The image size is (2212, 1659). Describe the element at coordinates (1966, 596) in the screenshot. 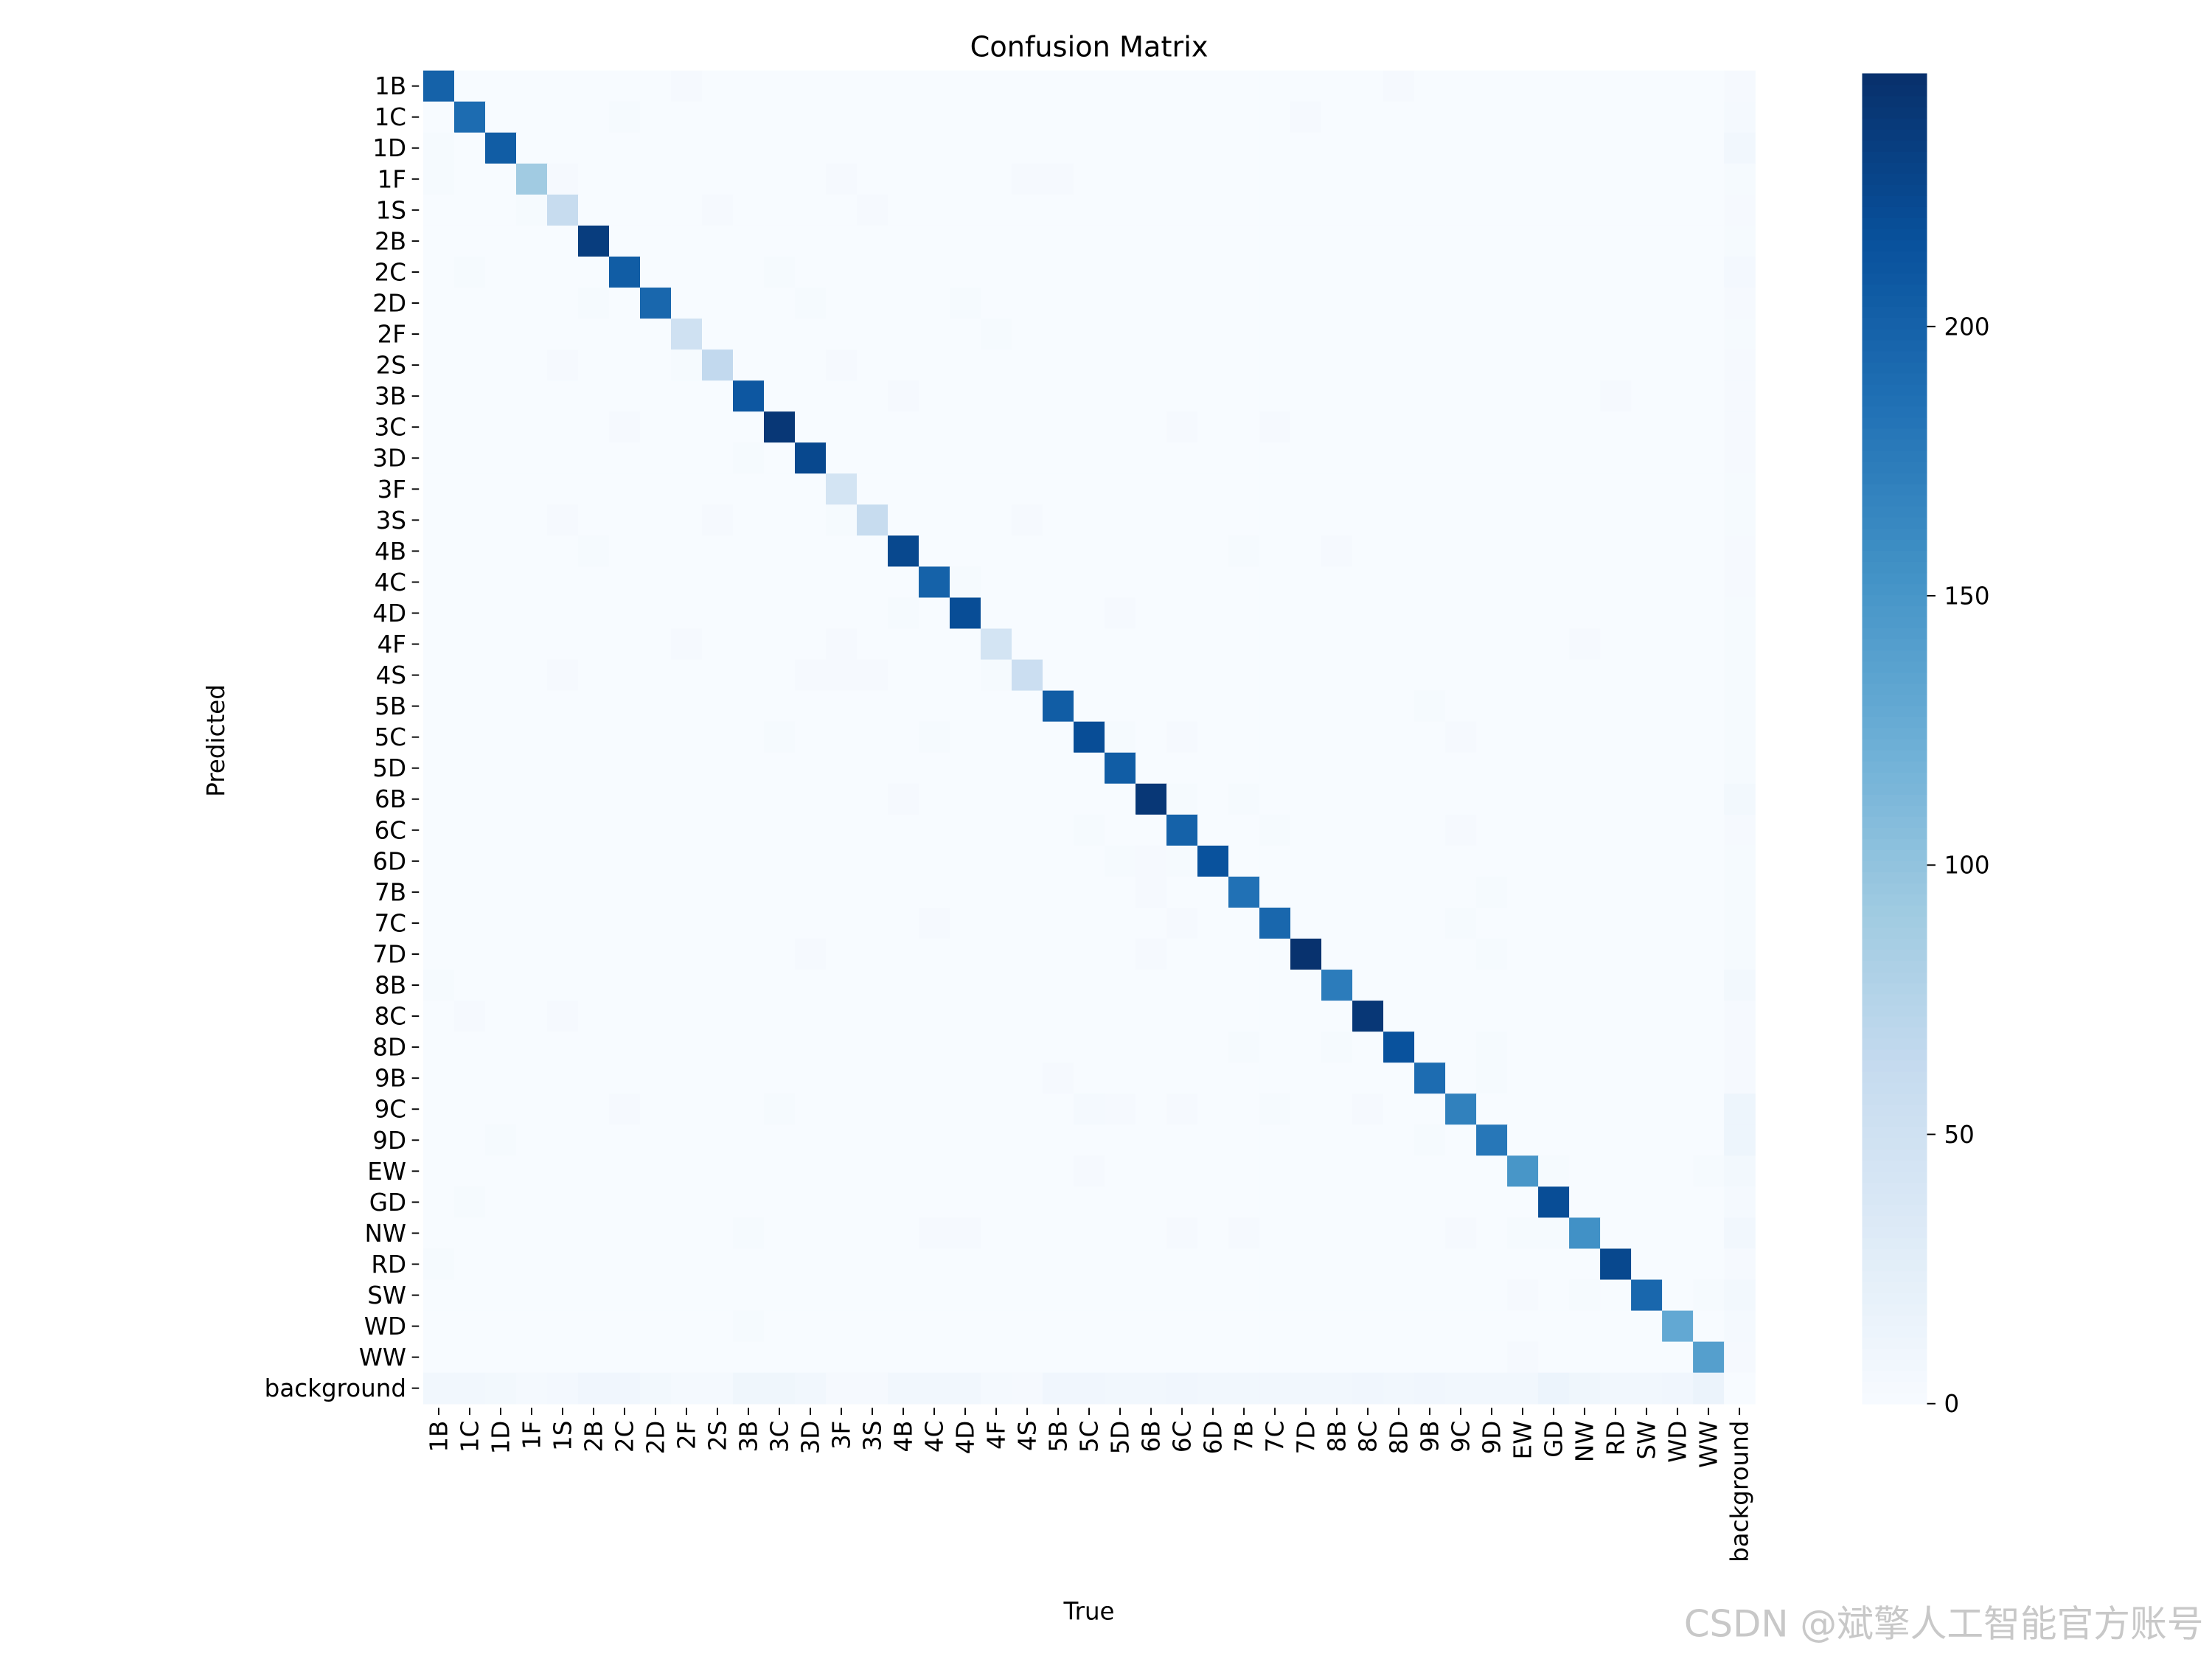

I see `colorbar-tick-label: 150` at that location.